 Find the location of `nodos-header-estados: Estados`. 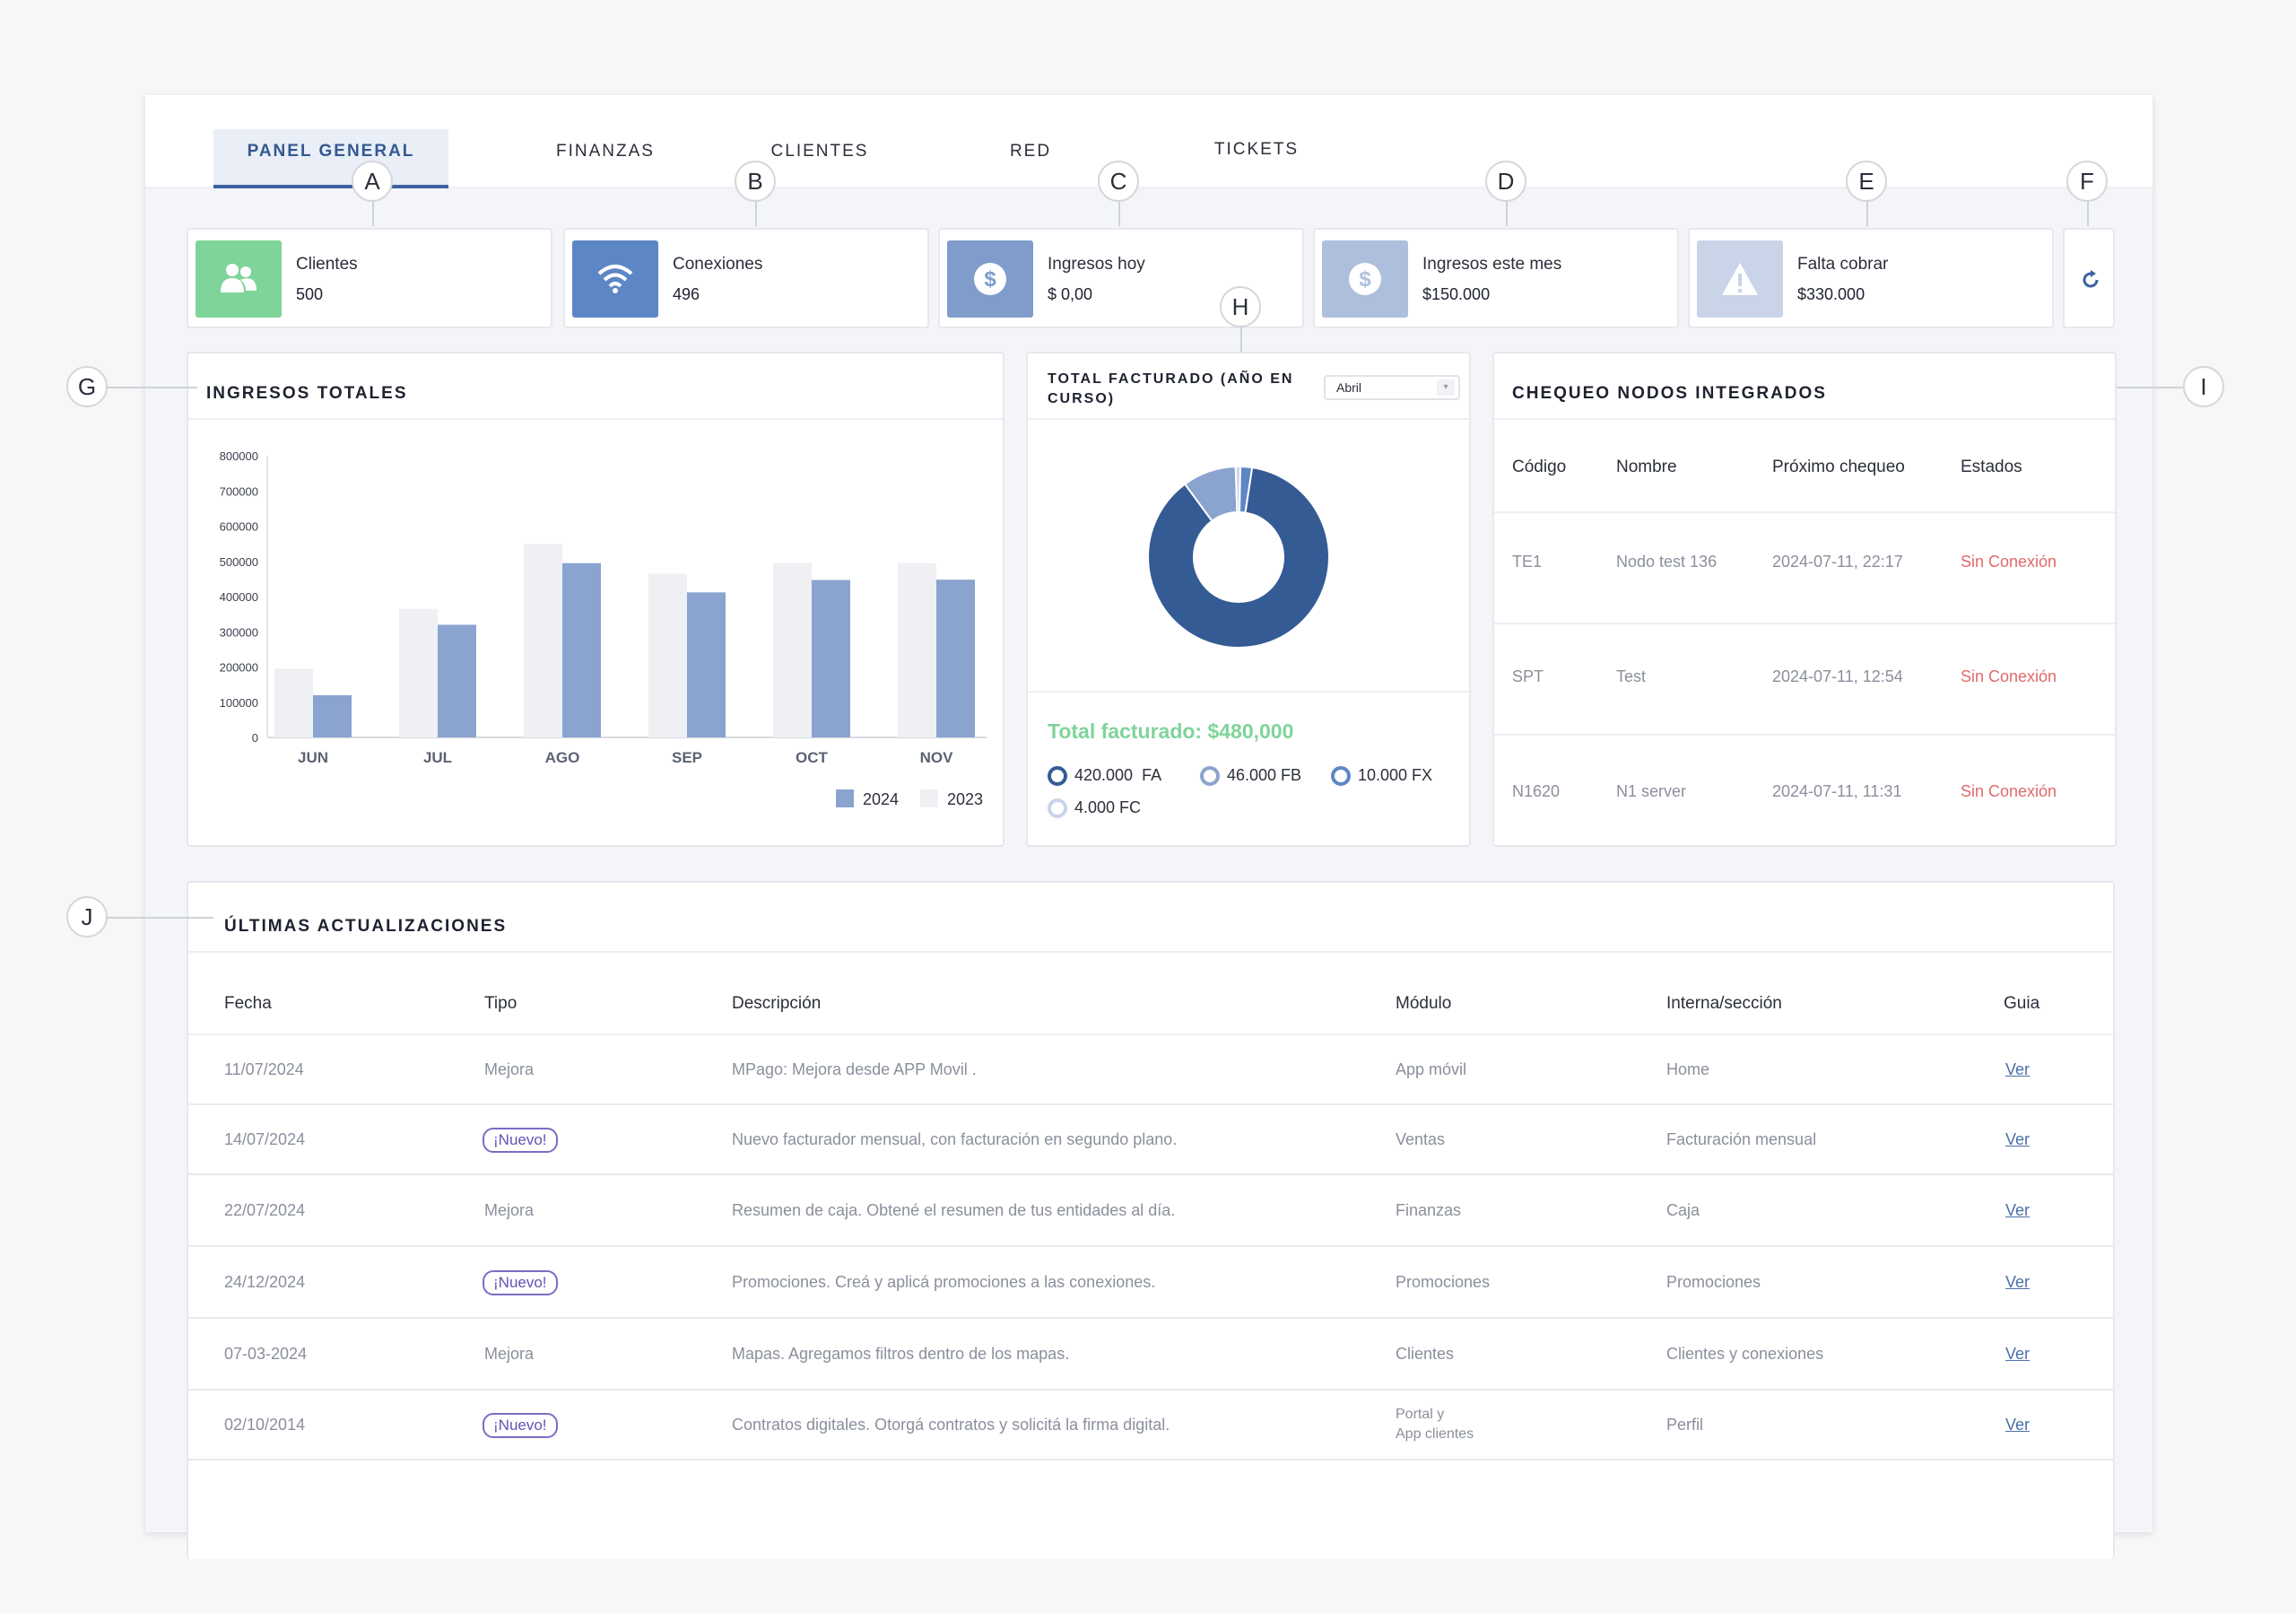

nodos-header-estados: Estados is located at coordinates (1991, 467).